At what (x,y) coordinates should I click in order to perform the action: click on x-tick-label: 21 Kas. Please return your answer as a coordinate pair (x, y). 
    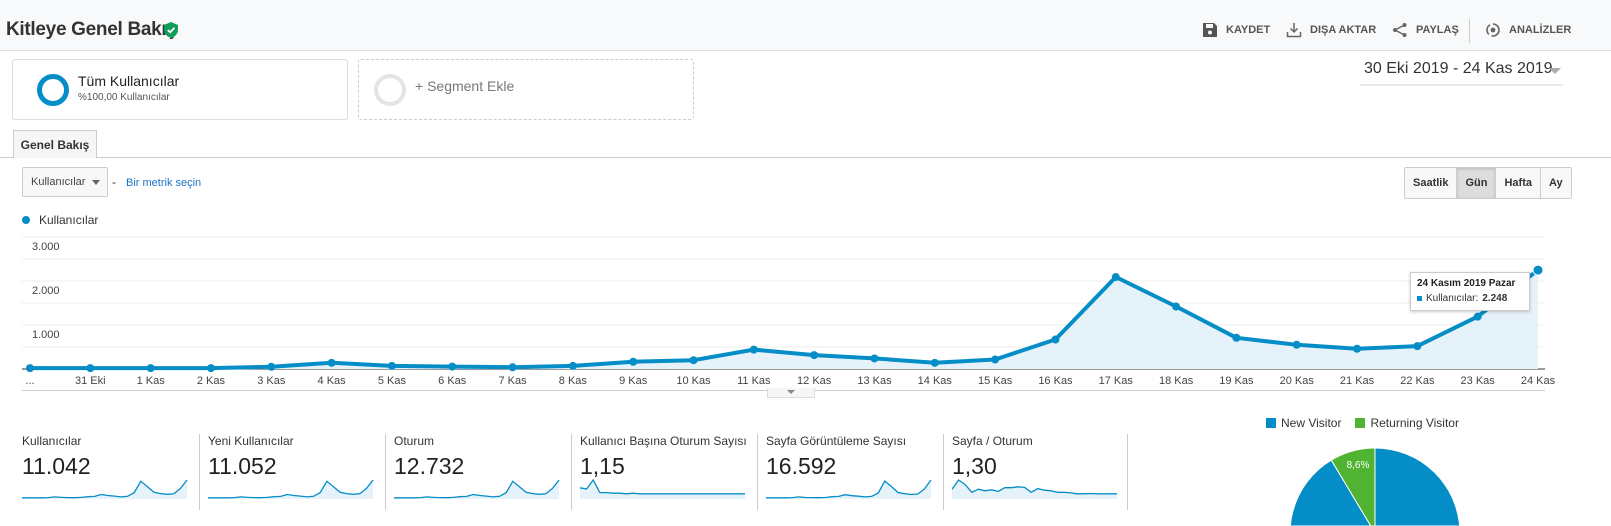
    Looking at the image, I should click on (1357, 381).